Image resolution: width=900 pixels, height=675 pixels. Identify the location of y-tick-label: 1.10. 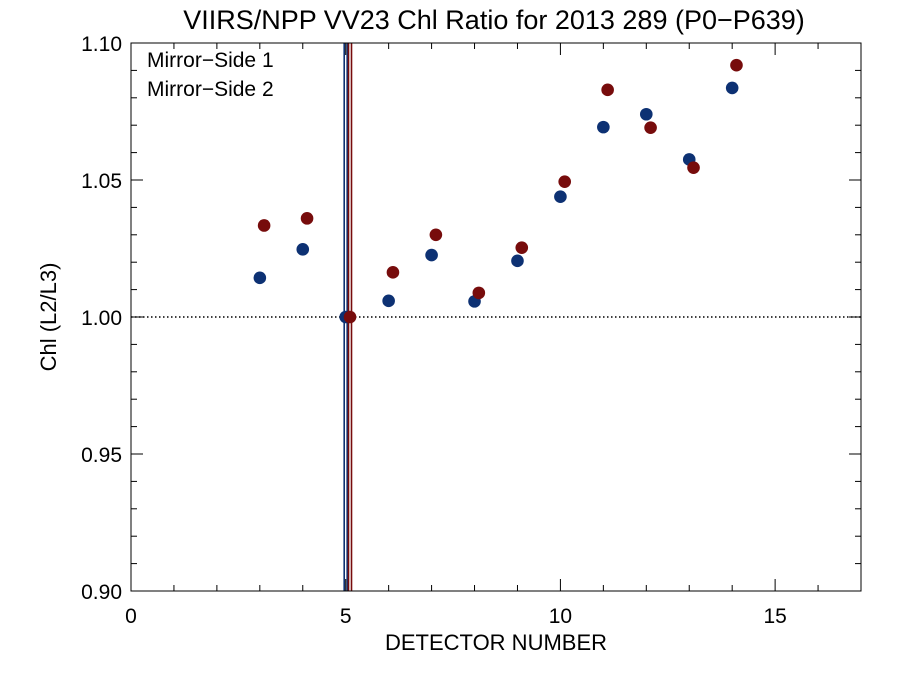
(101, 44).